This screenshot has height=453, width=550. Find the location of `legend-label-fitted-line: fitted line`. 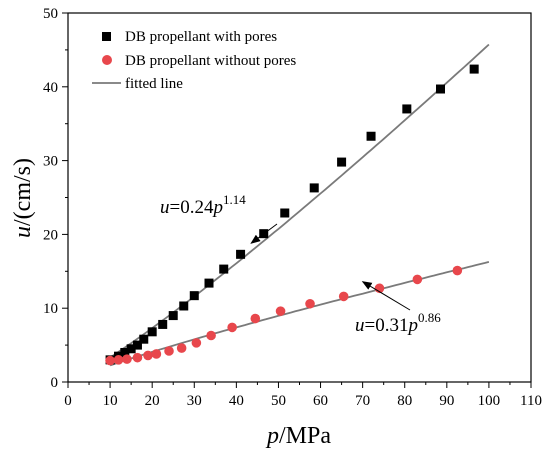

legend-label-fitted-line: fitted line is located at coordinates (154, 84).